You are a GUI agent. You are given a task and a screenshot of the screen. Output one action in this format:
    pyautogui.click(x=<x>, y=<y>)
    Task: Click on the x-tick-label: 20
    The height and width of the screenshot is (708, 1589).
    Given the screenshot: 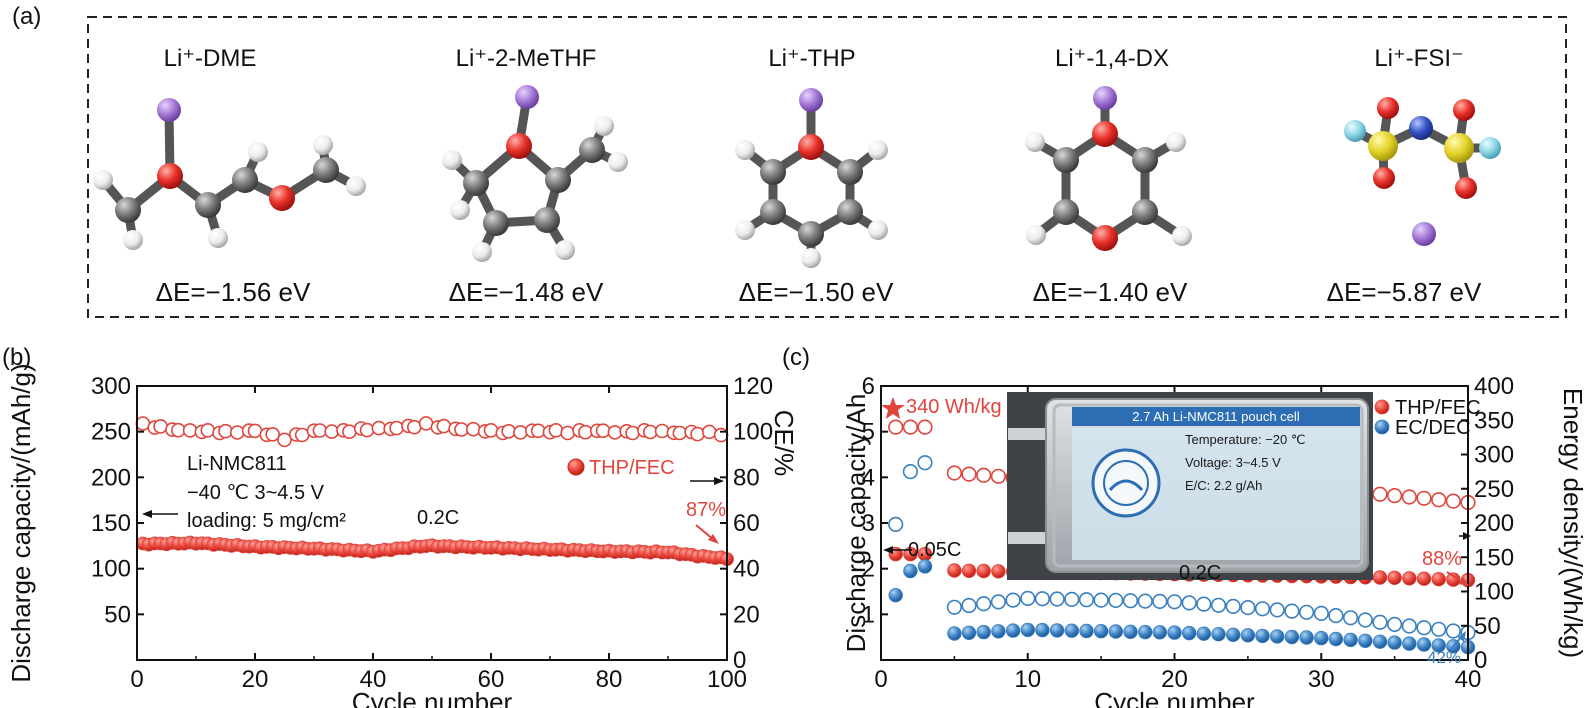 What is the action you would take?
    pyautogui.click(x=1174, y=679)
    